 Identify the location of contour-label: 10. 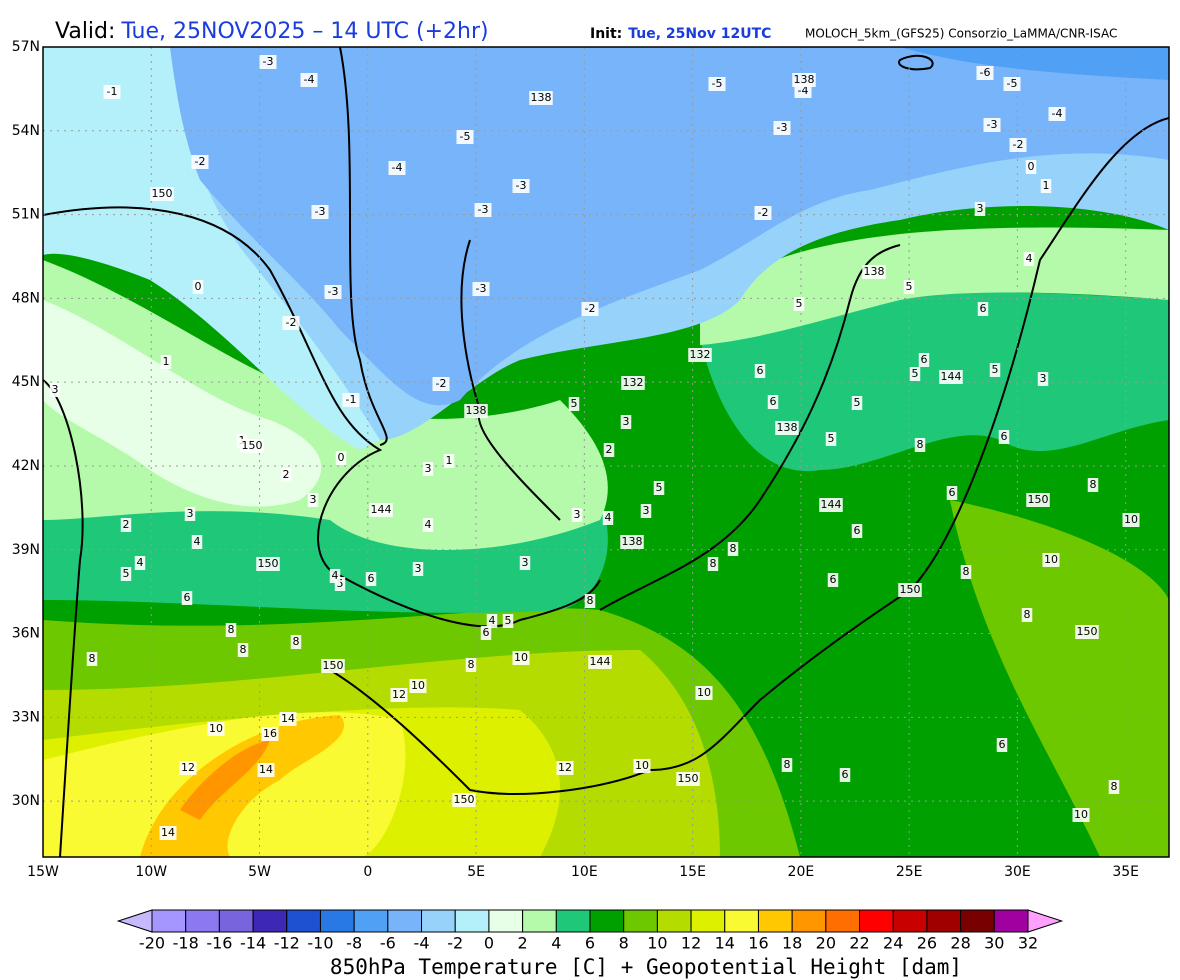
(1131, 519).